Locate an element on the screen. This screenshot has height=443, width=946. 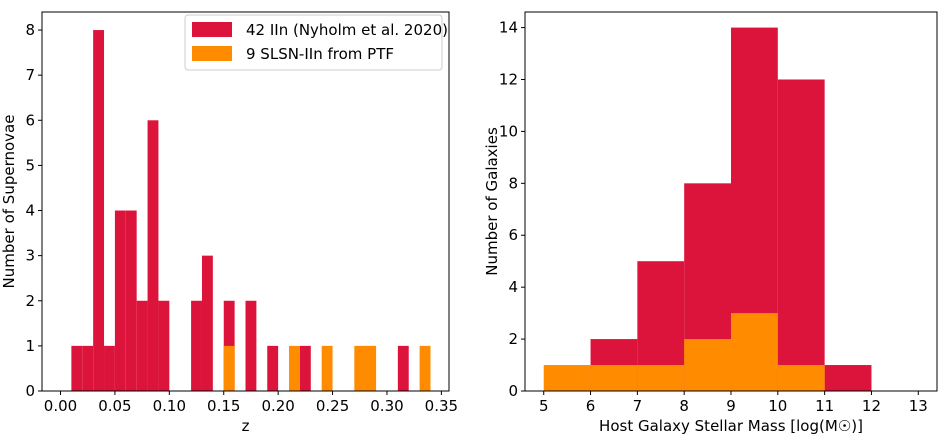
x-tick-label: 0.10 is located at coordinates (169, 406).